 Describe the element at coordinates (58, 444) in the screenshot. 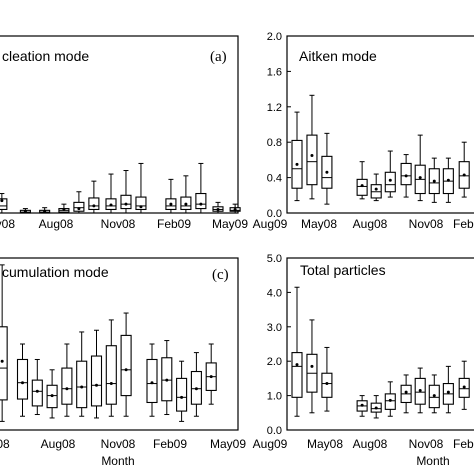

I see `x-tick-label-c-2: Aug08` at that location.